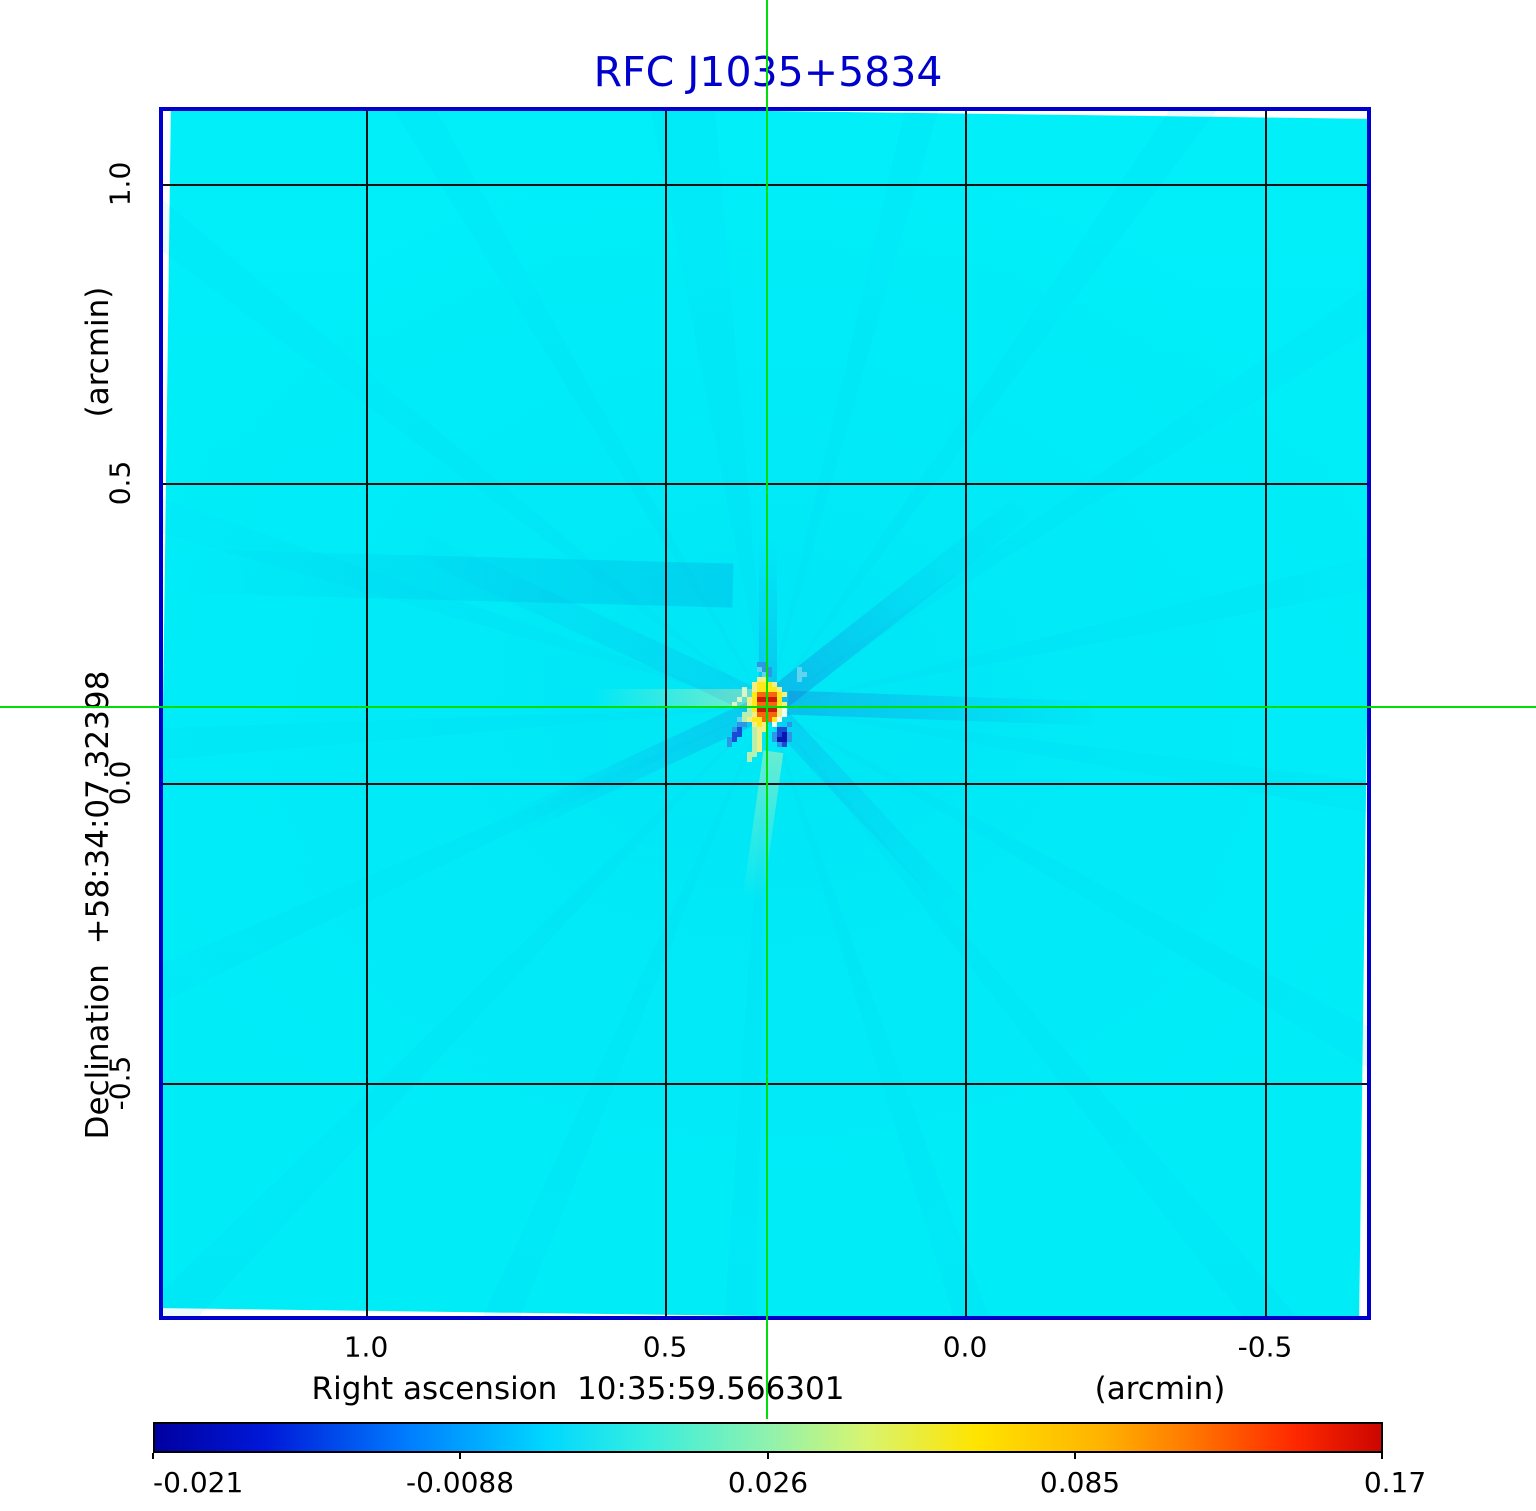 This screenshot has height=1511, width=1536. What do you see at coordinates (966, 713) in the screenshot?
I see `grid-line-ra-0.0` at bounding box center [966, 713].